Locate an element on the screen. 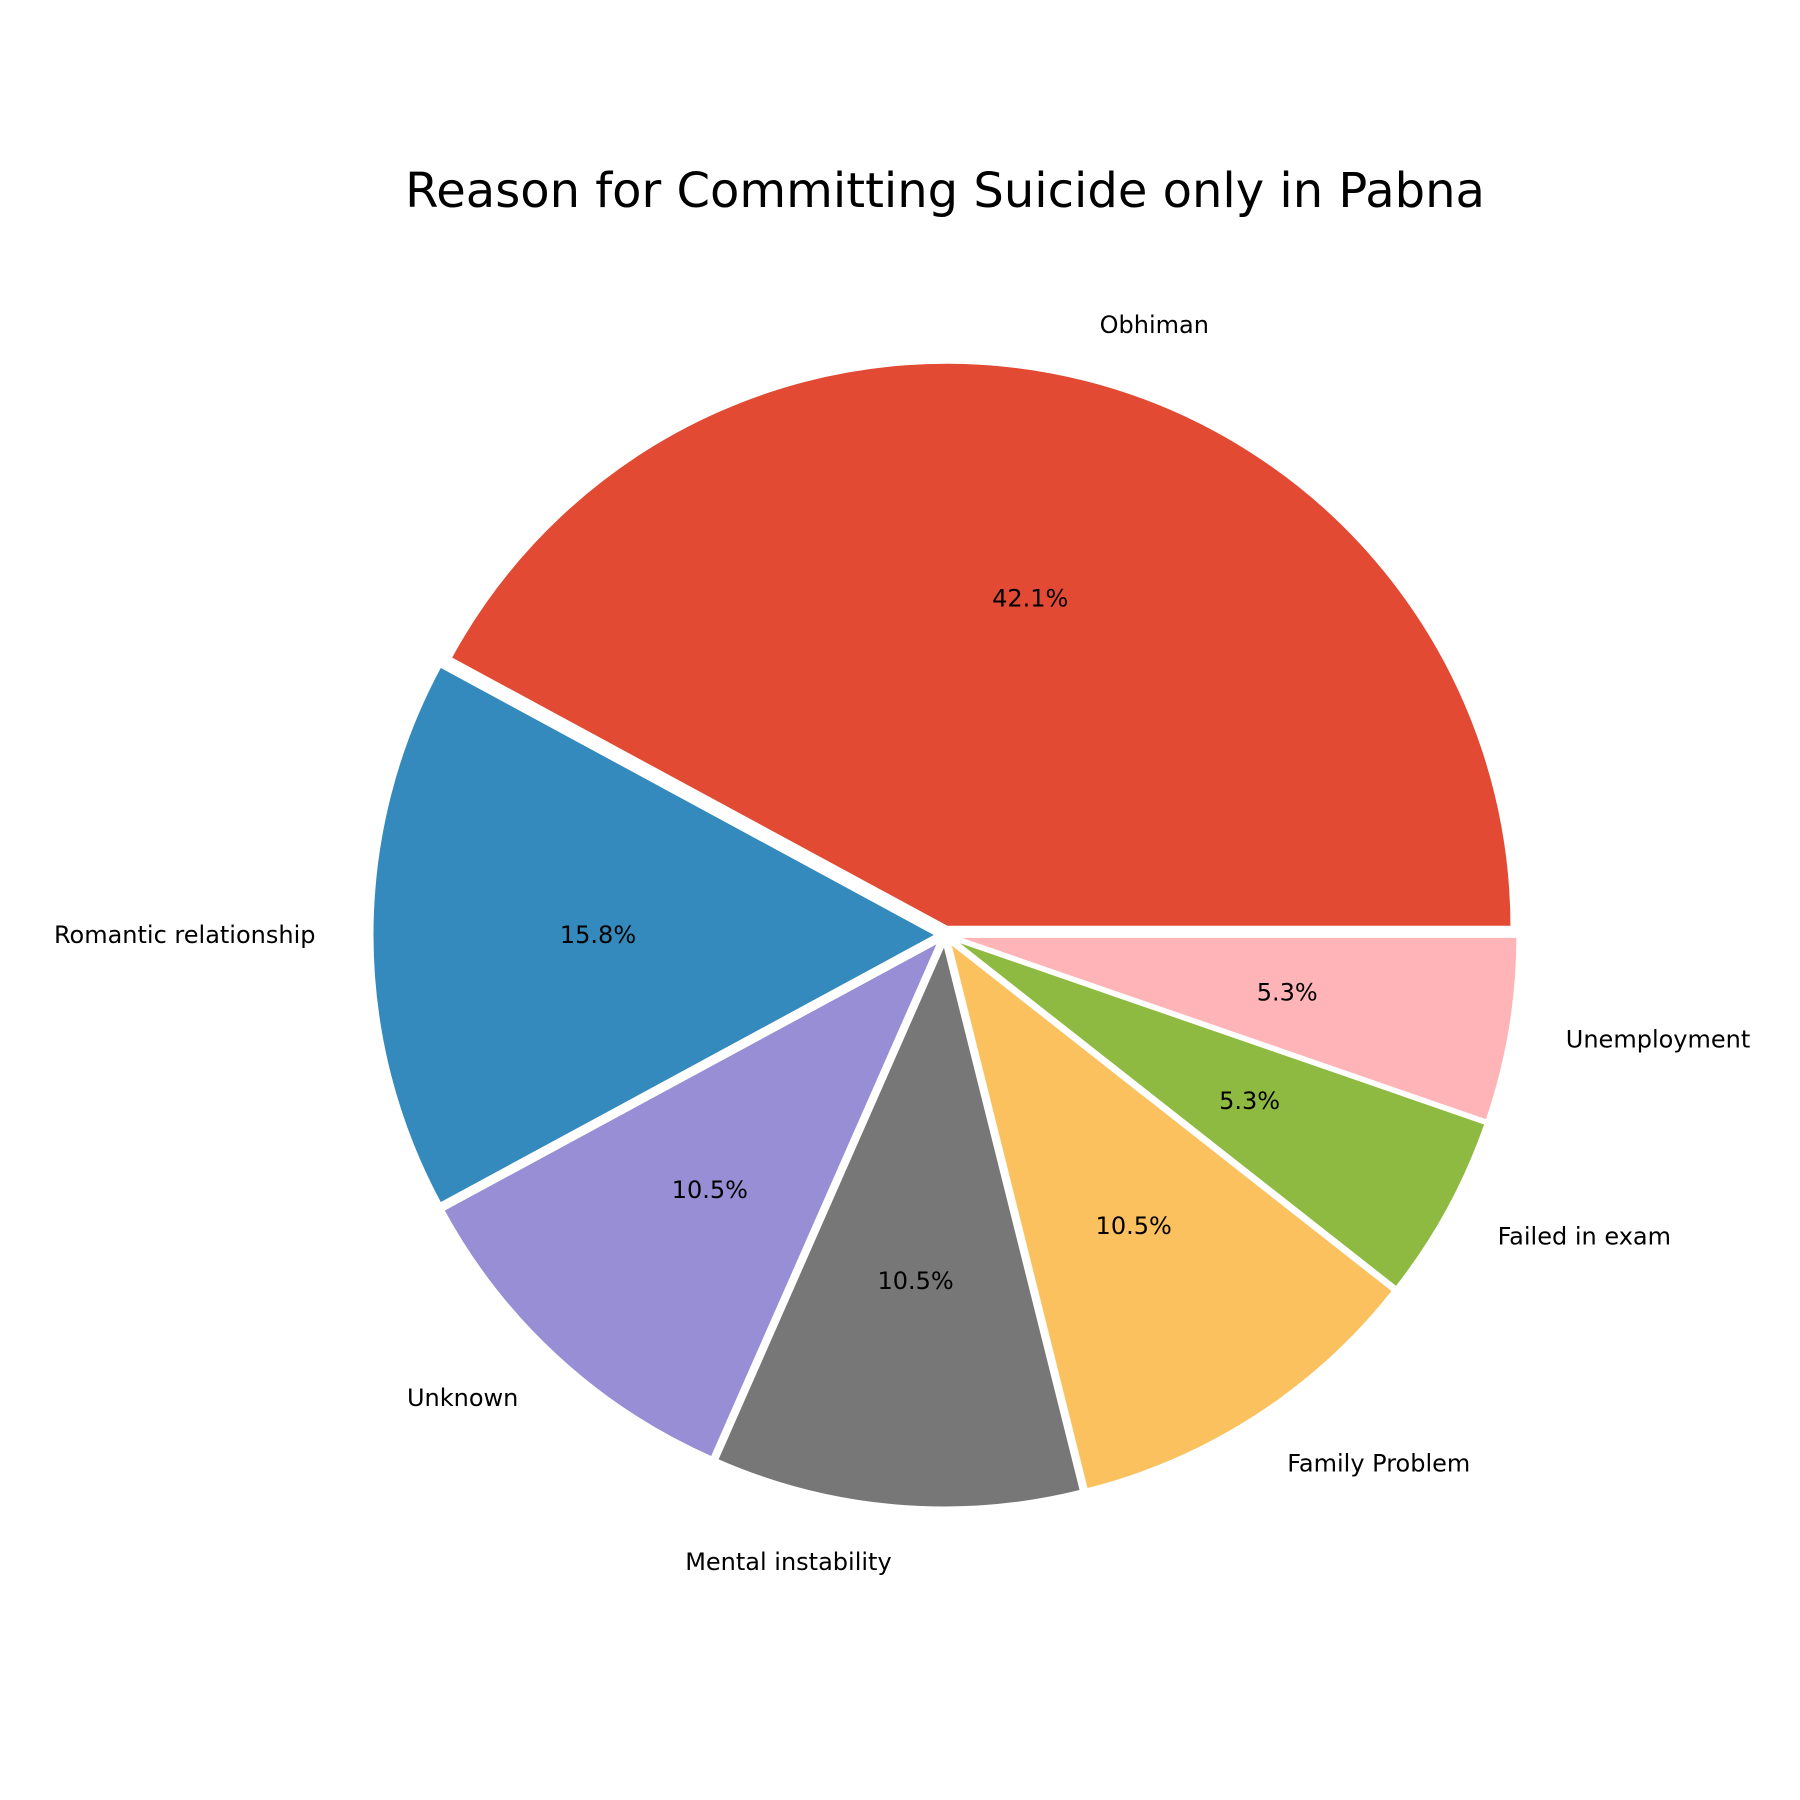 This screenshot has width=1800, height=1800. slice-category-label: Romantic relationship is located at coordinates (185, 935).